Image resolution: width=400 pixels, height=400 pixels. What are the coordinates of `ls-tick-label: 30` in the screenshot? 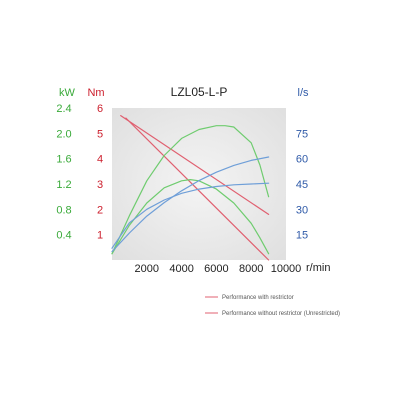 It's located at (302, 210).